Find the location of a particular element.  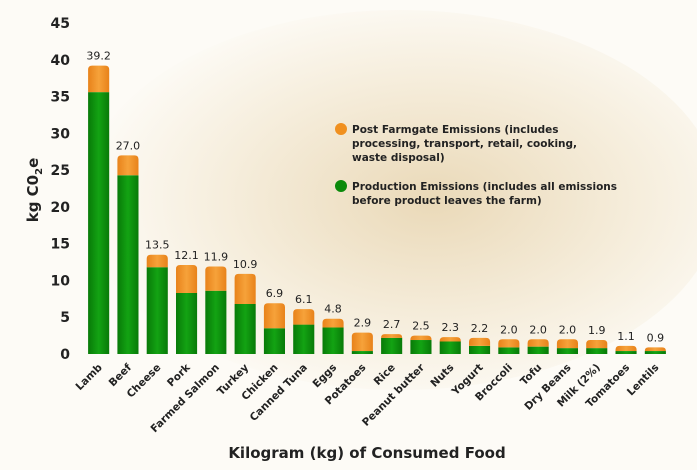

total-value-label: 6.9 is located at coordinates (275, 293).